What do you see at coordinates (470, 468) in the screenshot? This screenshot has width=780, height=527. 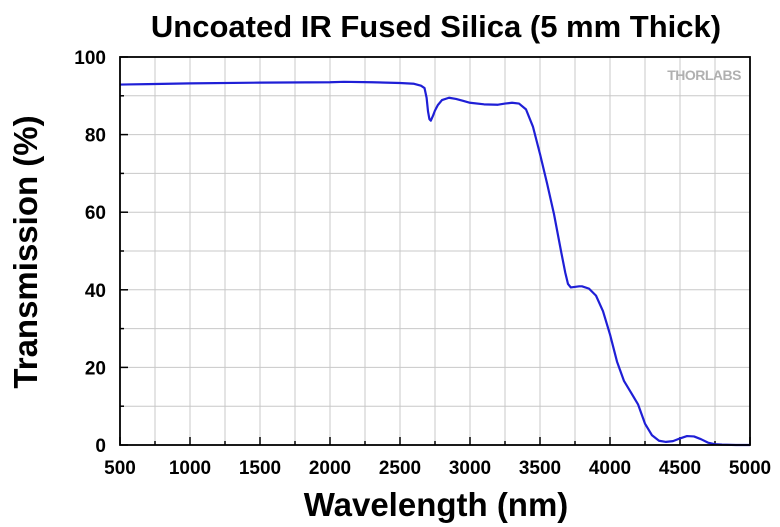 I see `x-tick-label: 3000` at bounding box center [470, 468].